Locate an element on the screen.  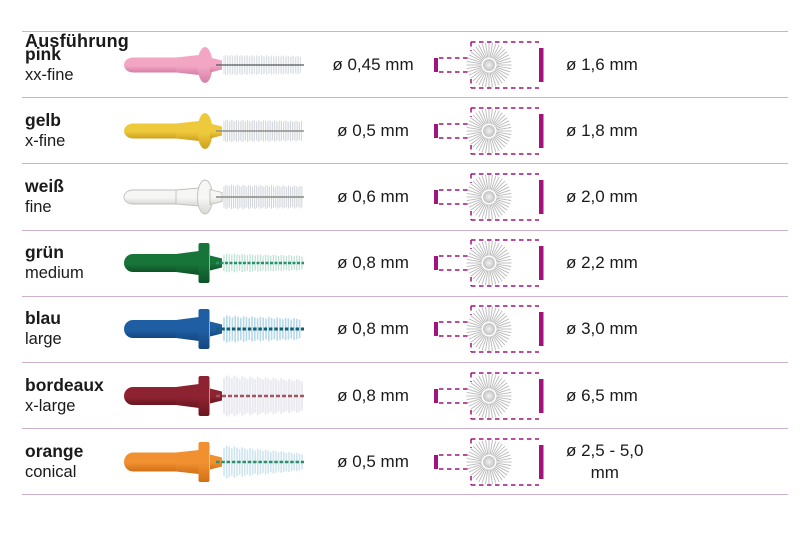
variant-name: weiß is located at coordinates (44, 185).